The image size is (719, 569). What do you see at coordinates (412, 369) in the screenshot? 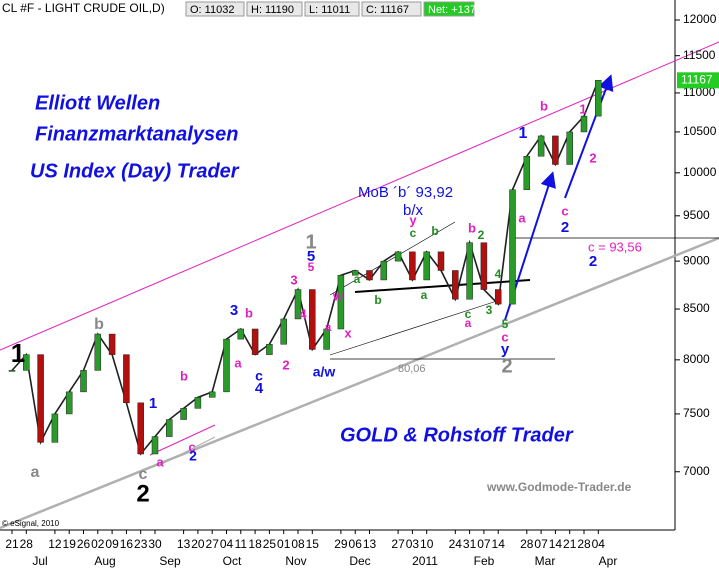
I see `annotation: 80,06` at bounding box center [412, 369].